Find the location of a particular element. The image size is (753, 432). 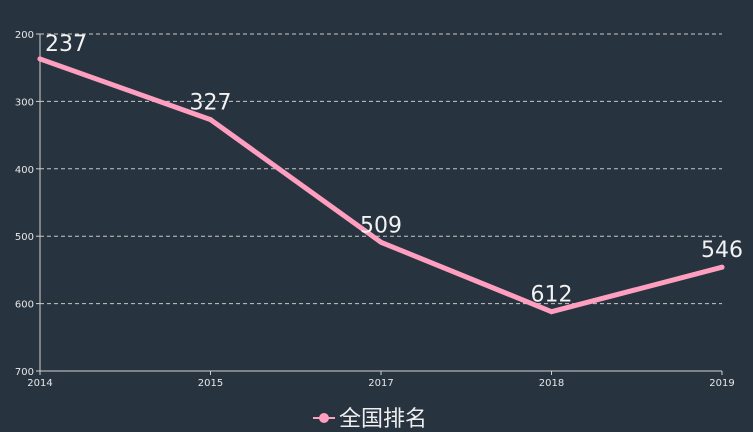

x-tick-label: 2017 is located at coordinates (380, 383).